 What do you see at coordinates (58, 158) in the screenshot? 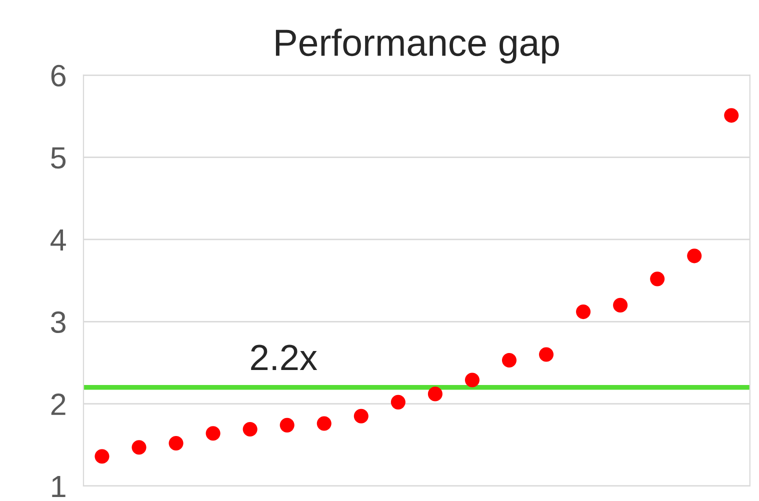
I see `y-tick-label: 5` at bounding box center [58, 158].